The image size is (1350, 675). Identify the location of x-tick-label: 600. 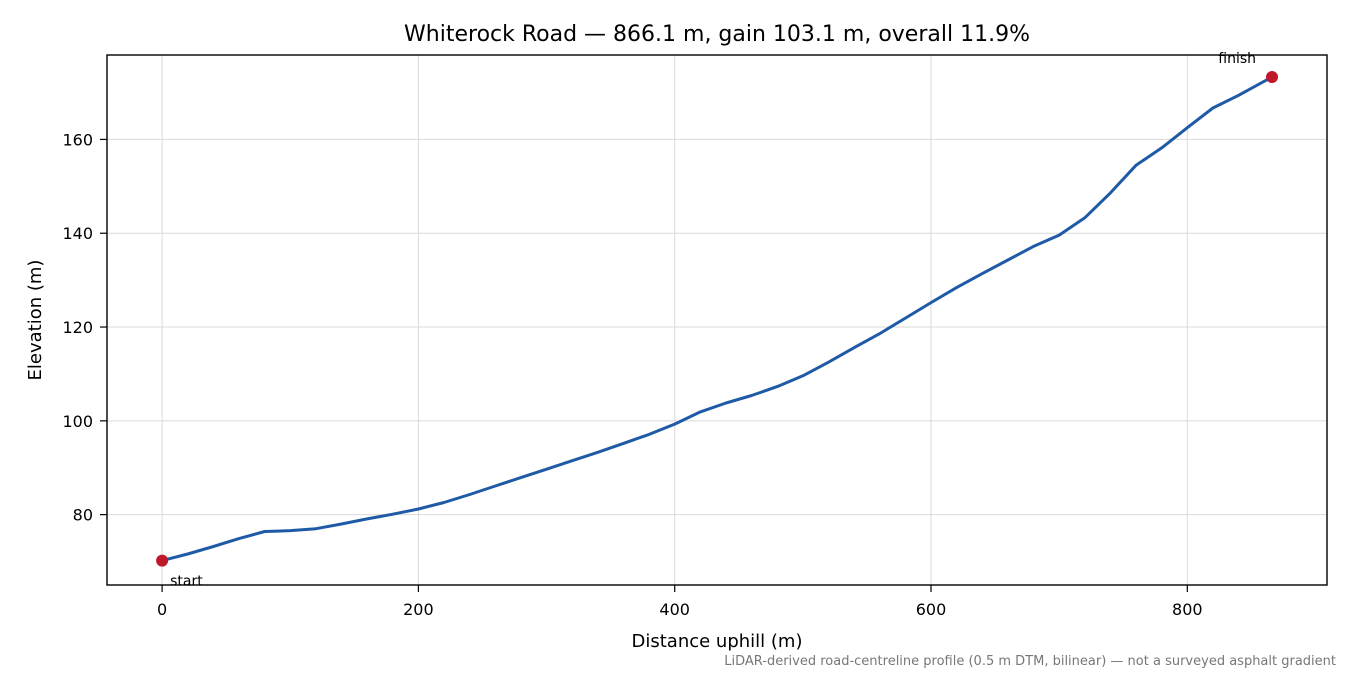
(931, 609).